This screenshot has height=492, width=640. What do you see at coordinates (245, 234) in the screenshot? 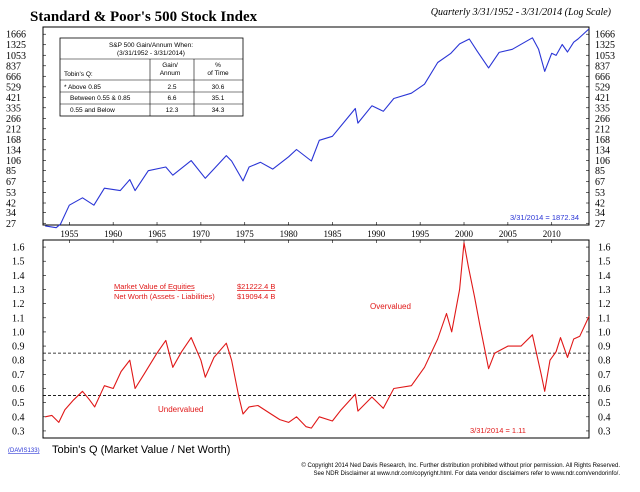
I see `x-tick-label: 1975` at bounding box center [245, 234].